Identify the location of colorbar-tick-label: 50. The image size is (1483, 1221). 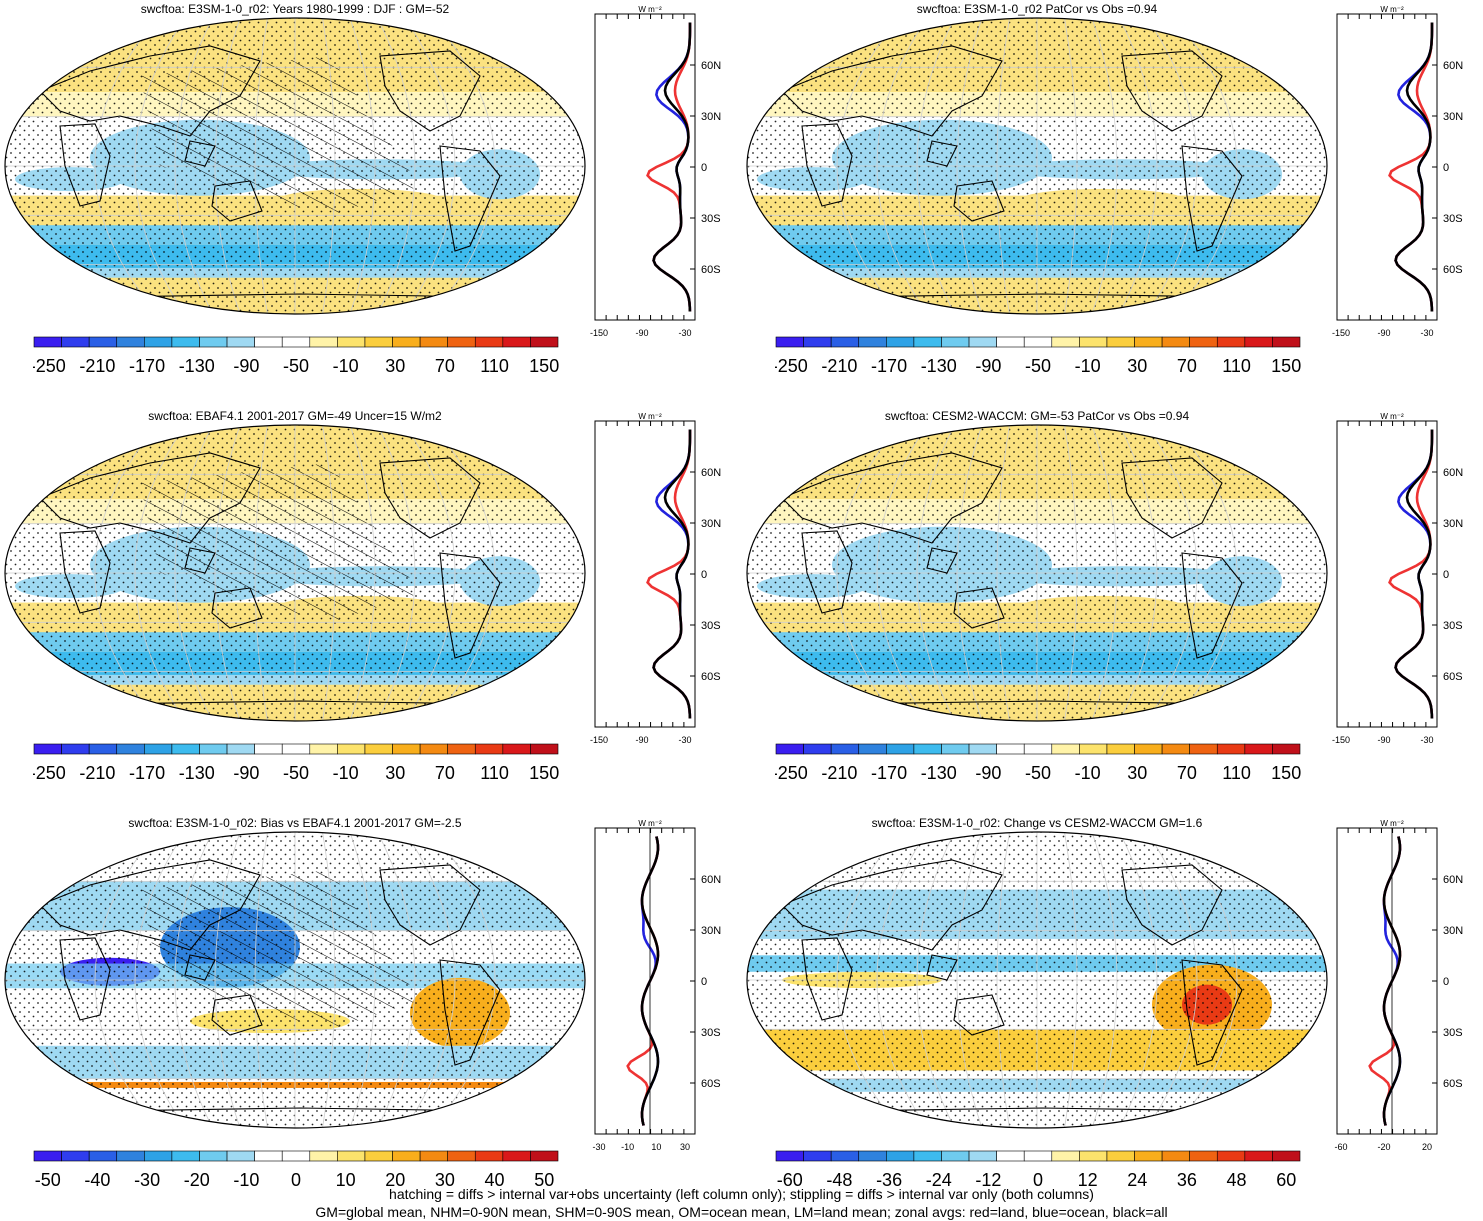
(544, 1180).